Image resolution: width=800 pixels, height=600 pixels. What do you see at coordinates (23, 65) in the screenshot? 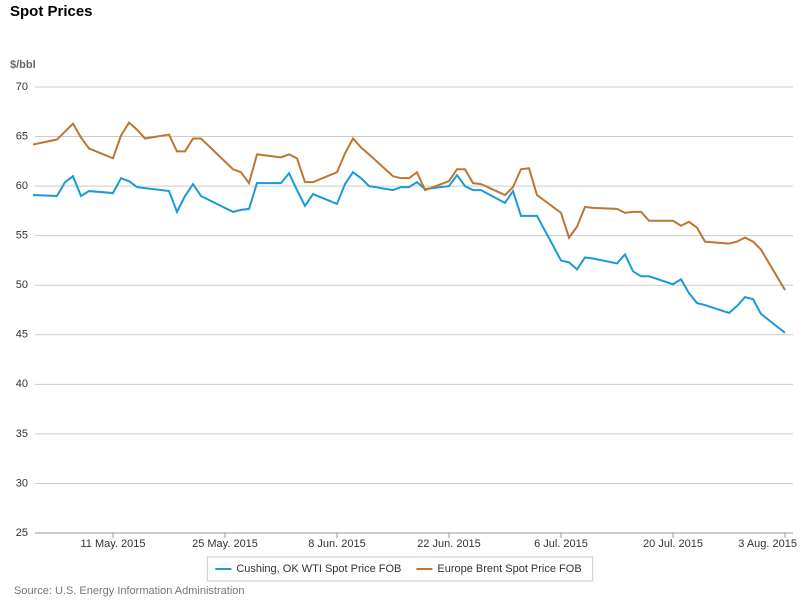
I see `y-axis-label: $/bbl` at bounding box center [23, 65].